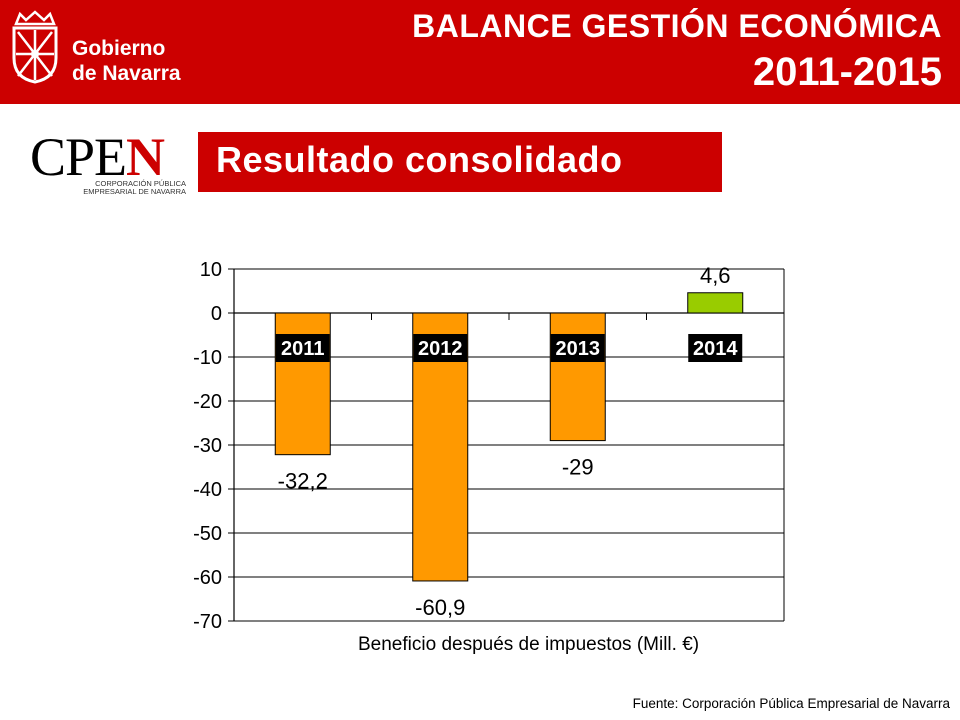 The image size is (960, 720). I want to click on value-label: 4,6, so click(715, 275).